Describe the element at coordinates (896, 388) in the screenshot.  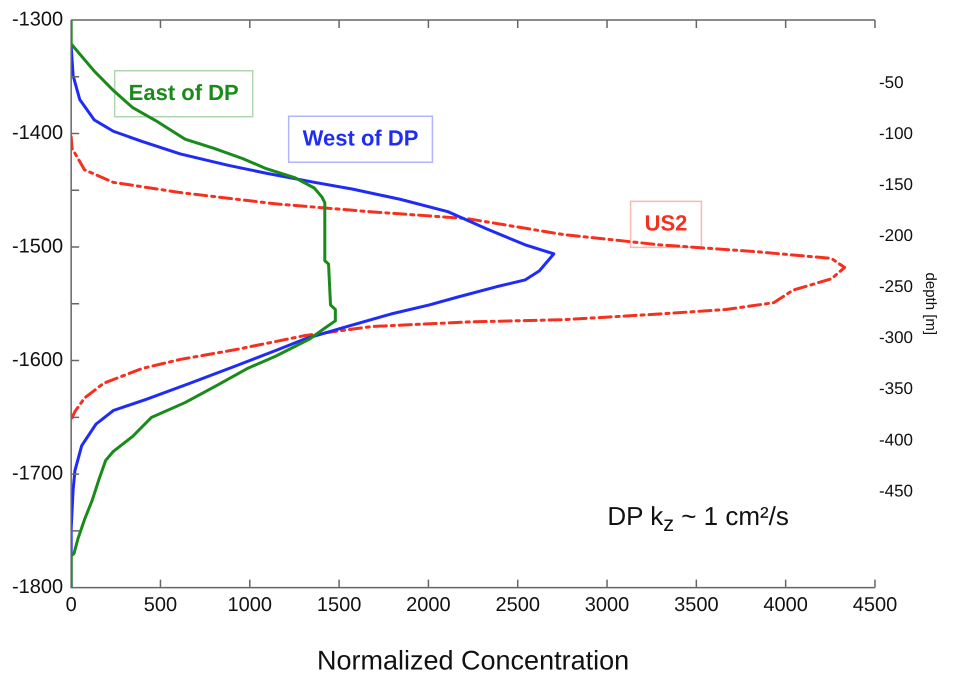
I see `y2-tick-label: -350` at that location.